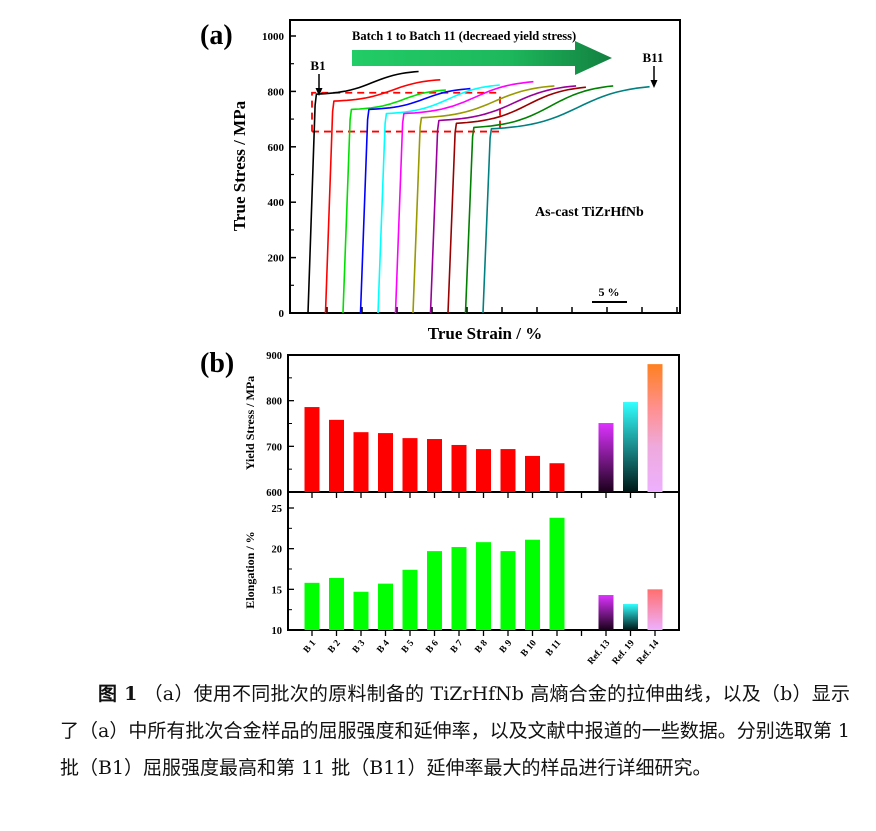 The height and width of the screenshot is (831, 876). I want to click on category-label: Ref. 13, so click(599, 652).